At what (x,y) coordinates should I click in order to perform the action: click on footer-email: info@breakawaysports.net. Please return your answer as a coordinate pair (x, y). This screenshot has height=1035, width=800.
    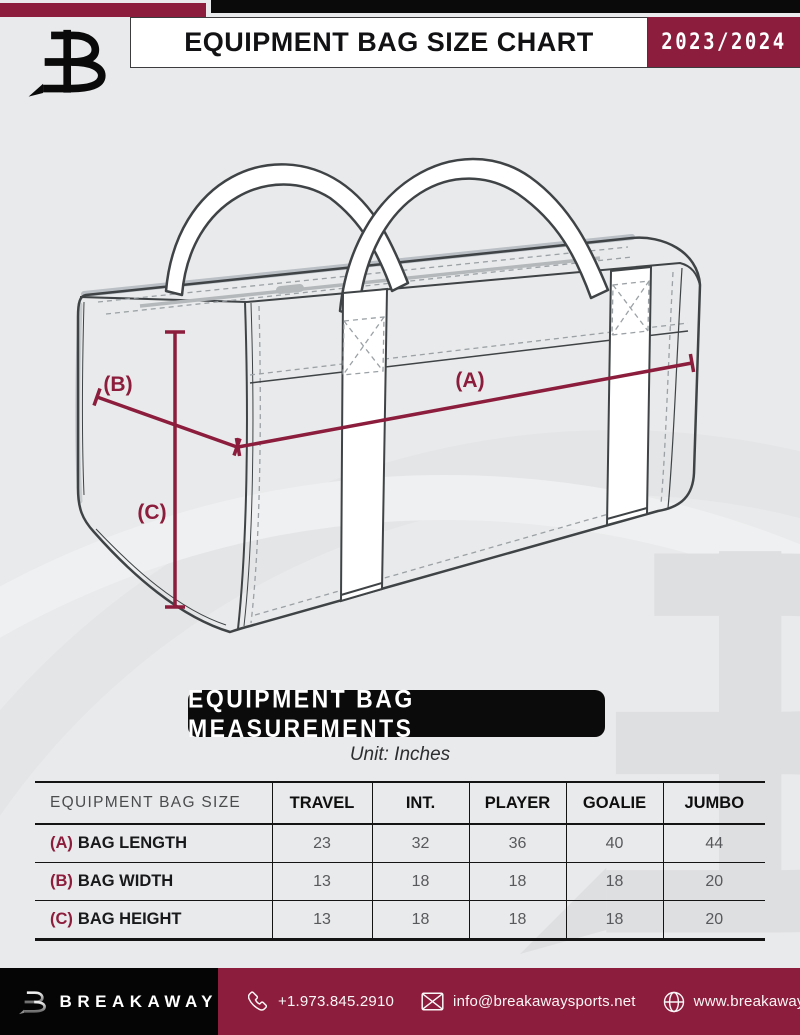
    Looking at the image, I should click on (528, 1001).